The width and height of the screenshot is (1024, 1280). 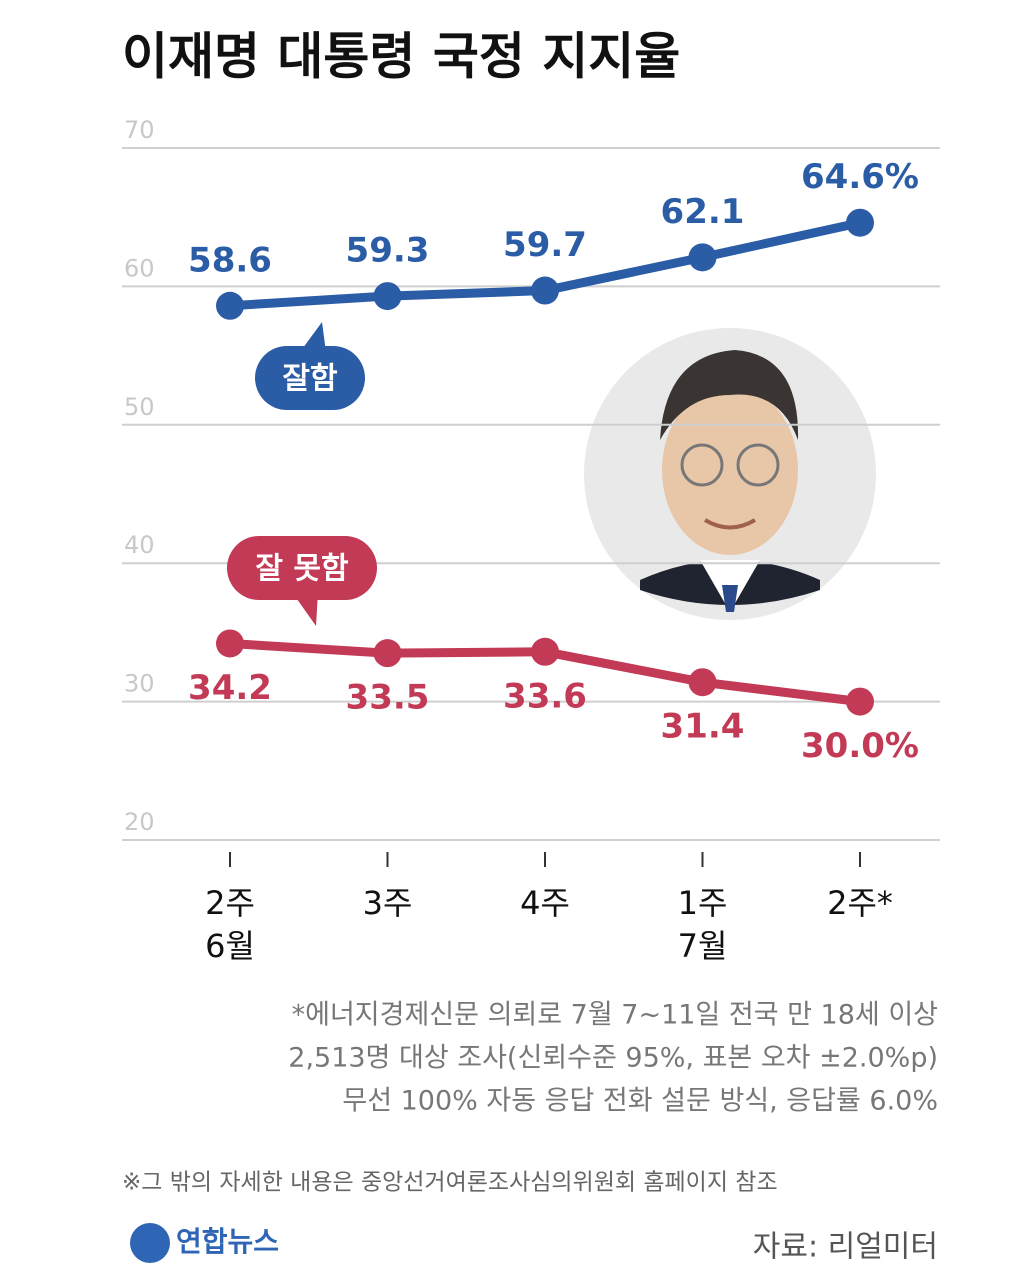 I want to click on month-label: 6월, so click(x=230, y=946).